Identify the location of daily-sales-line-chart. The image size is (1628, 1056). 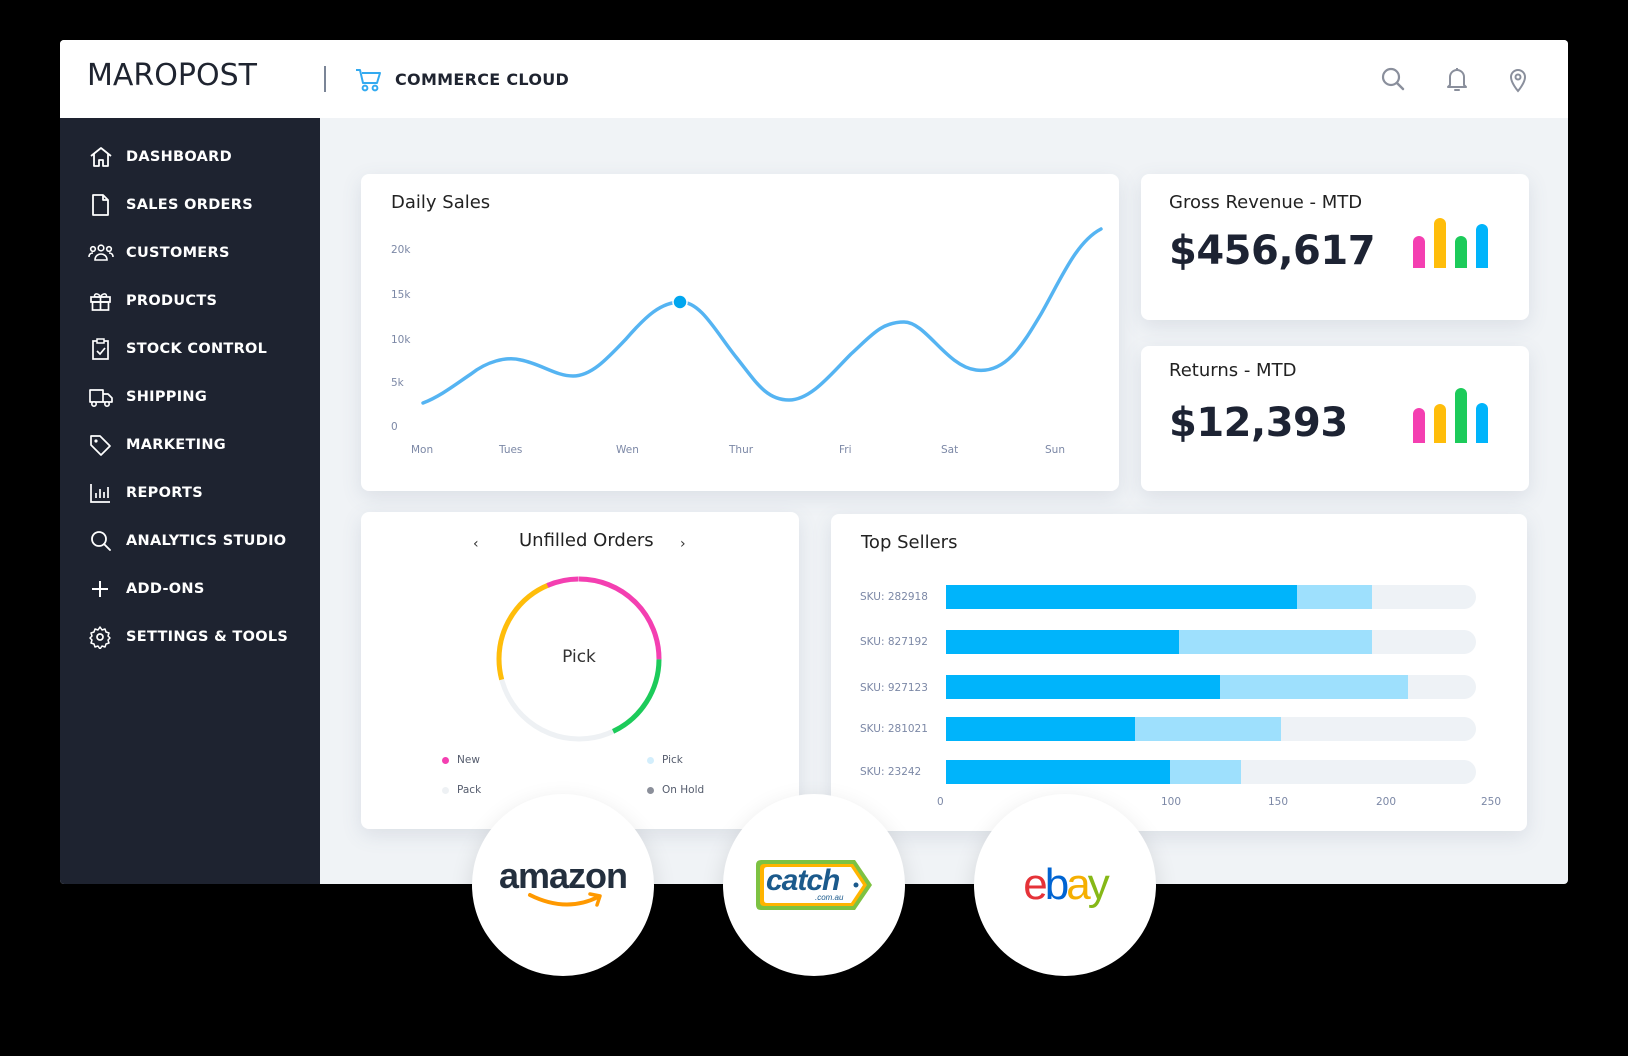
(740, 332).